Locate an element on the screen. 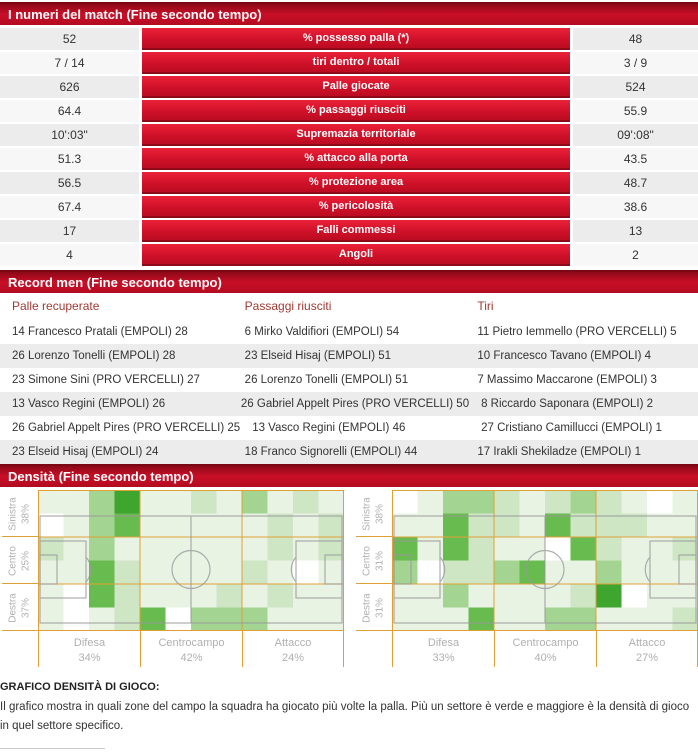 Image resolution: width=698 pixels, height=754 pixels. home-value: 626 is located at coordinates (69, 87).